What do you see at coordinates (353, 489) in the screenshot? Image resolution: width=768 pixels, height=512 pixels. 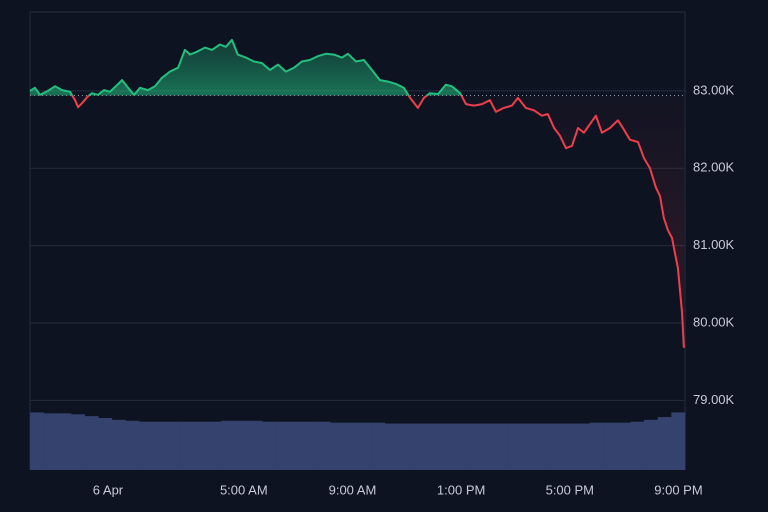 I see `x-tick-label: 9:00 AM` at bounding box center [353, 489].